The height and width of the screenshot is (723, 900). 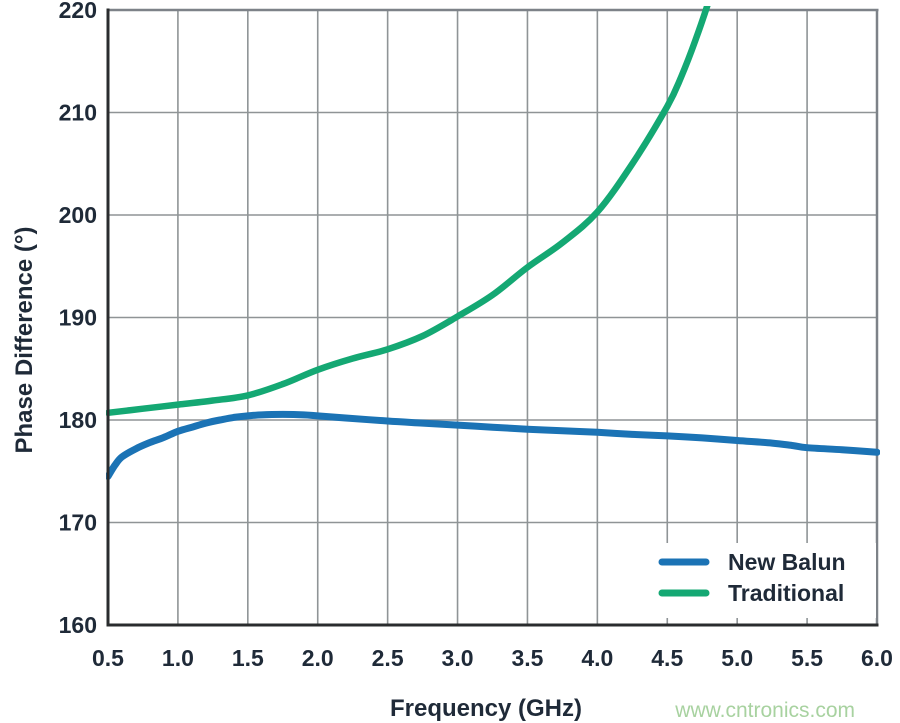 I want to click on x-tick-label: 2.5, so click(x=388, y=658).